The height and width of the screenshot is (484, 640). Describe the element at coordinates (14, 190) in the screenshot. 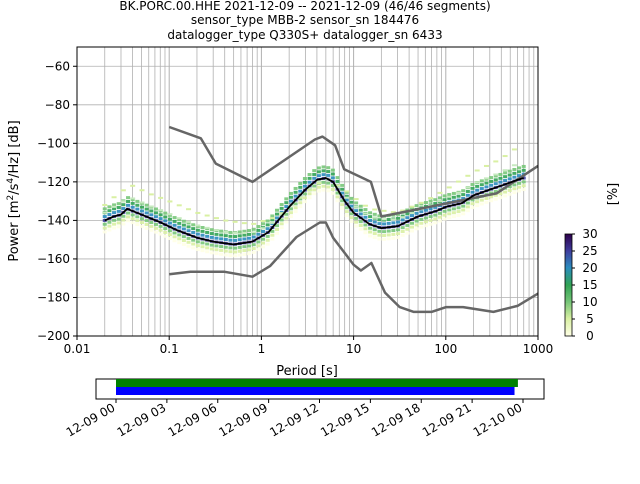

I see `y-axis-label: Power [m2/s4/Hz] [dB]` at that location.